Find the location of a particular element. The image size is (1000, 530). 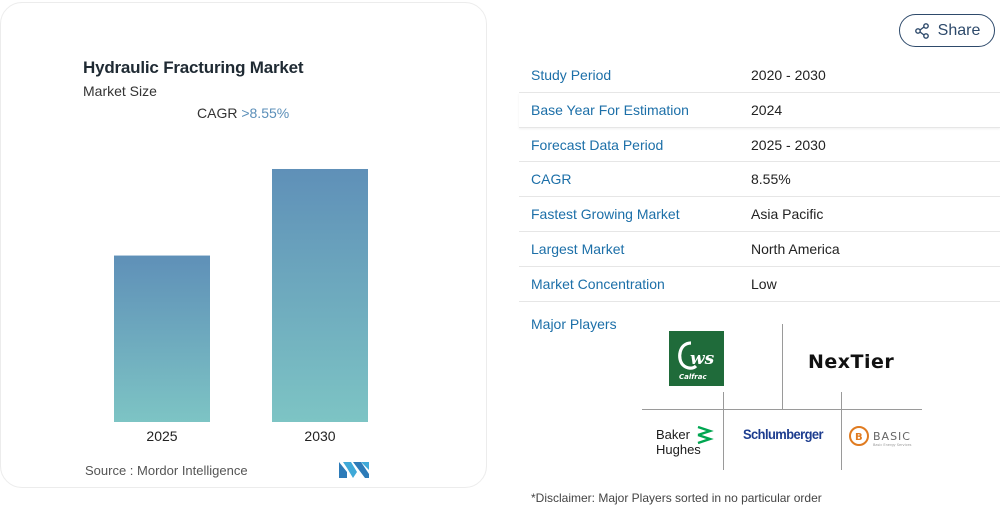

share-button: Share is located at coordinates (947, 30).